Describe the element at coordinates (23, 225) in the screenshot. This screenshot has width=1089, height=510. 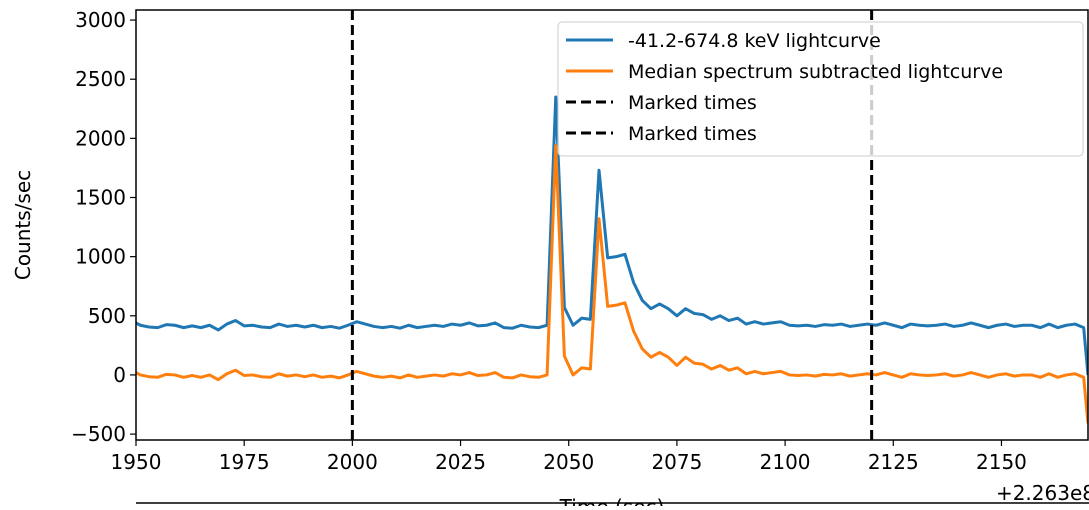
I see `y-axis-label: Counts/sec` at that location.